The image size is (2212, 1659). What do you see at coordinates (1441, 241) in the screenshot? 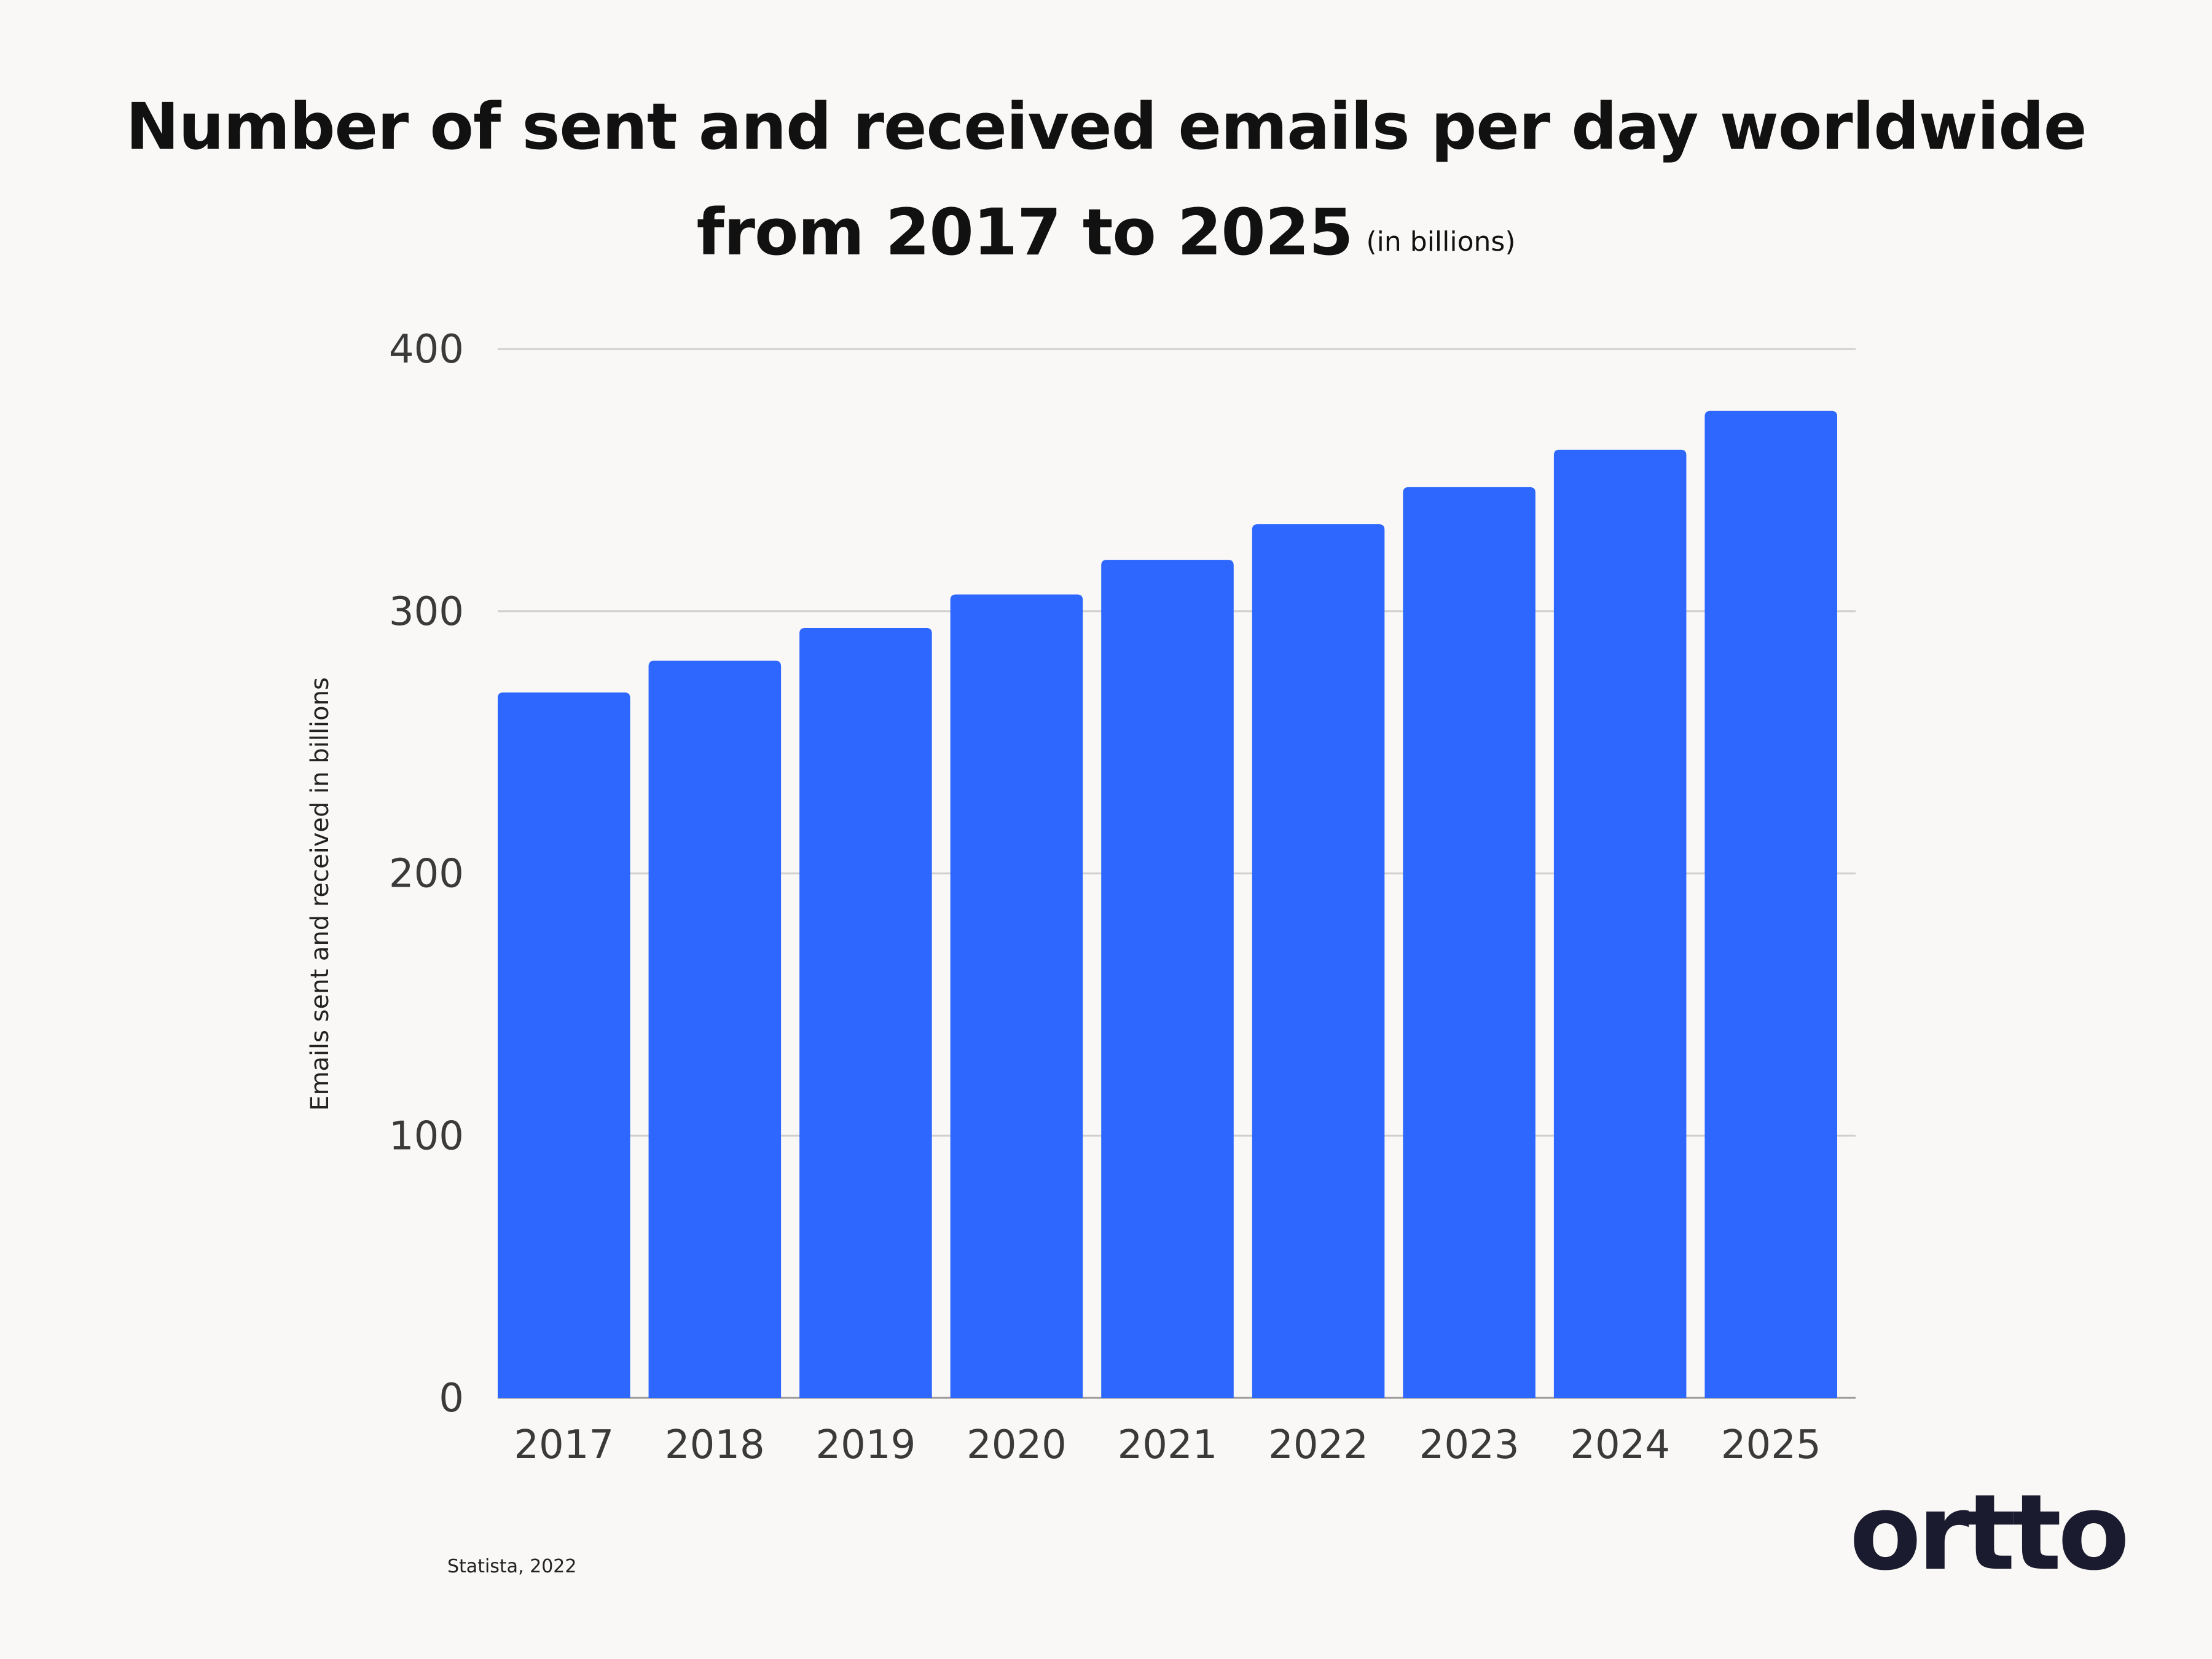
I see `chart-subtitle: (in billions)` at bounding box center [1441, 241].